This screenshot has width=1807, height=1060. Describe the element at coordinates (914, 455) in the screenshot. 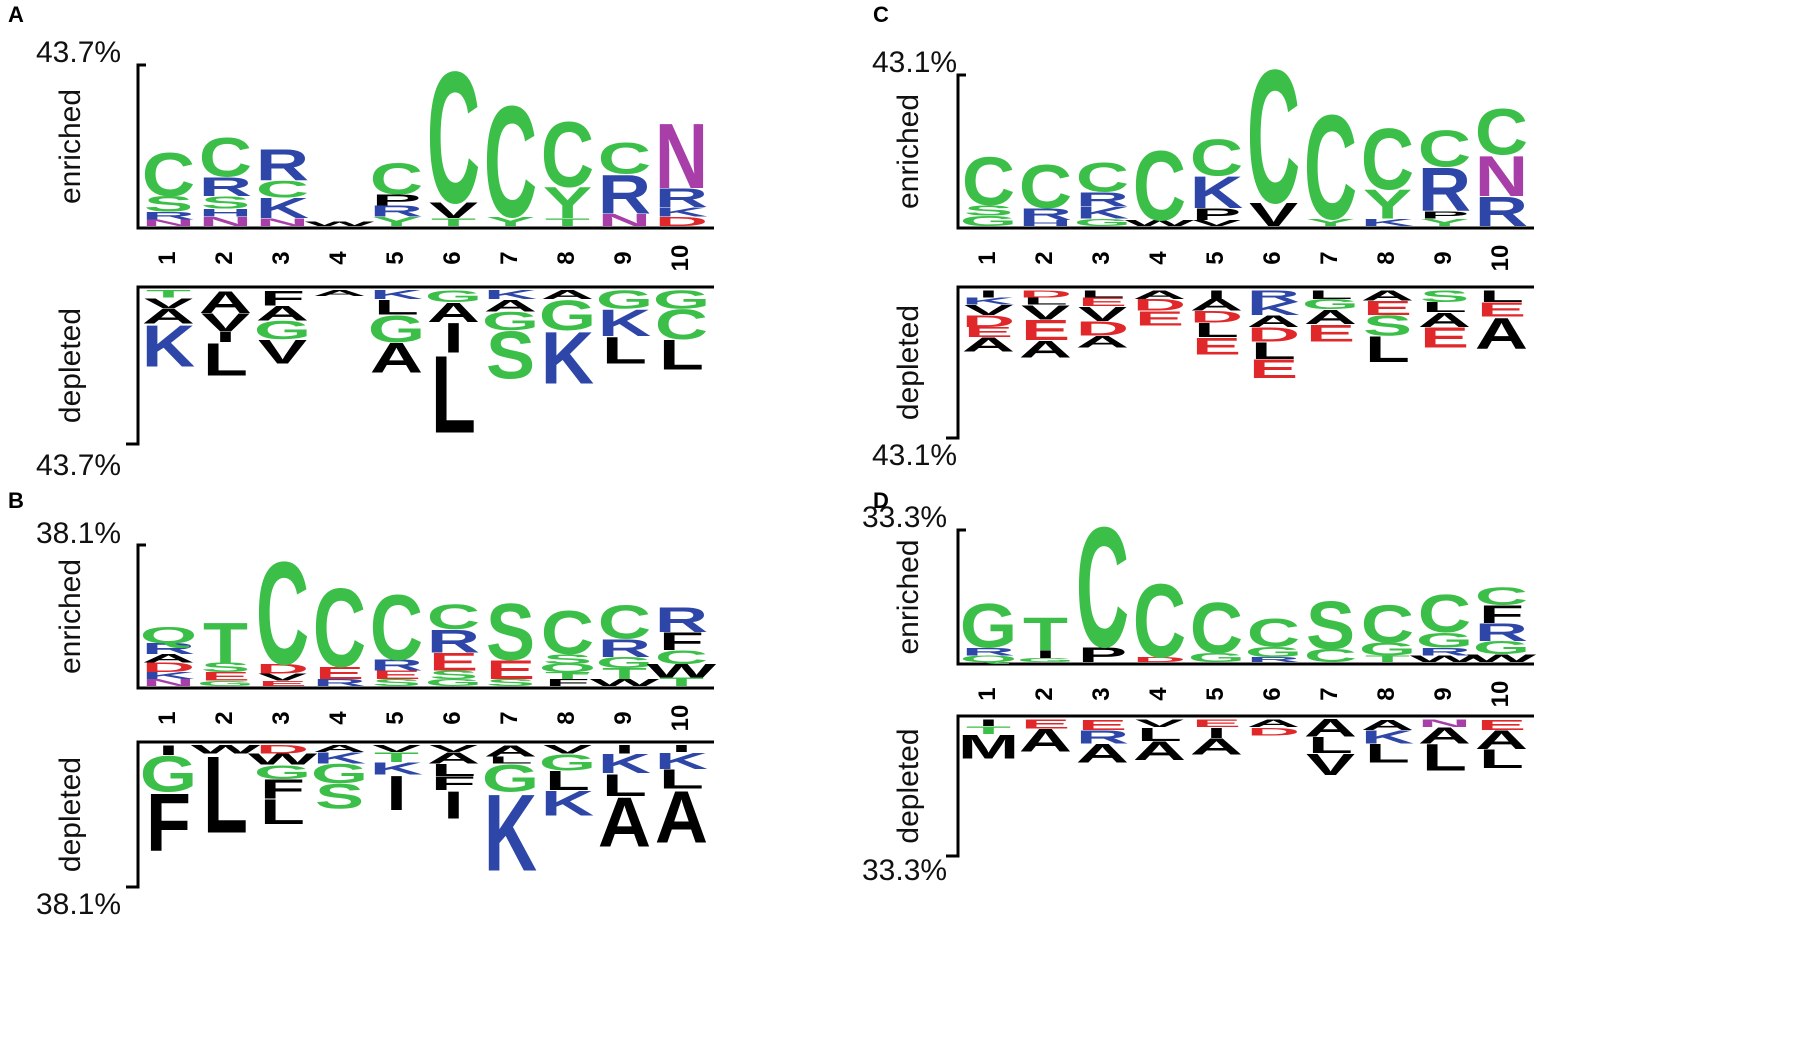

I see `scale-min-label: 43.1%` at that location.